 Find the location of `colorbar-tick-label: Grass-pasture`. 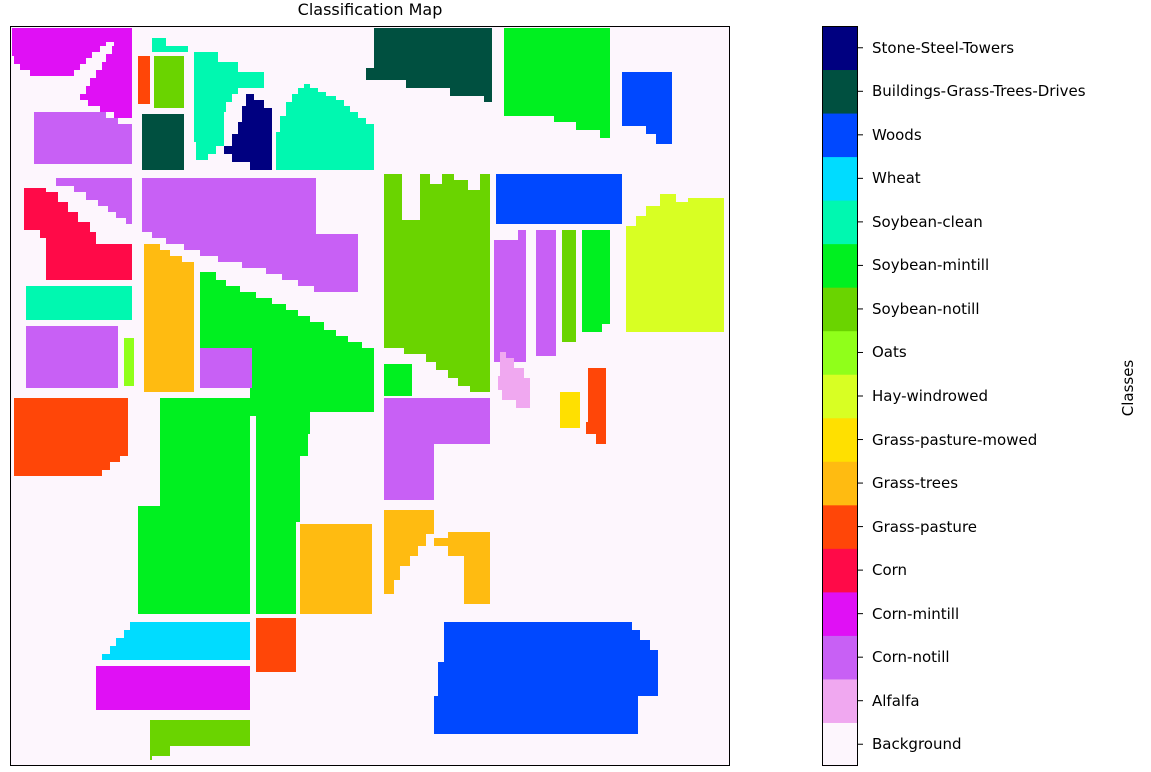

colorbar-tick-label: Grass-pasture is located at coordinates (925, 526).